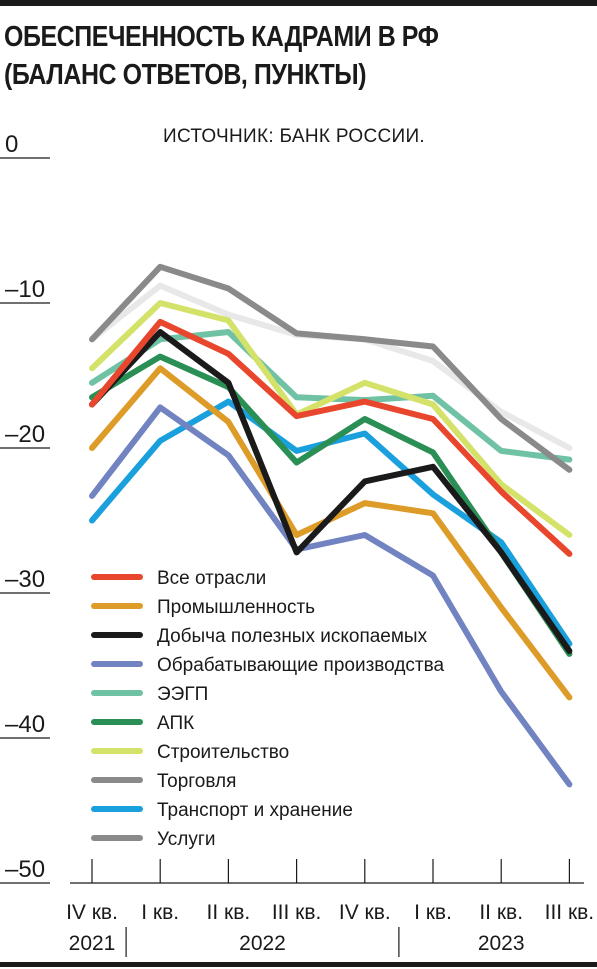 This screenshot has height=969, width=597. What do you see at coordinates (211, 578) in the screenshot?
I see `legend-label: Все отрасли` at bounding box center [211, 578].